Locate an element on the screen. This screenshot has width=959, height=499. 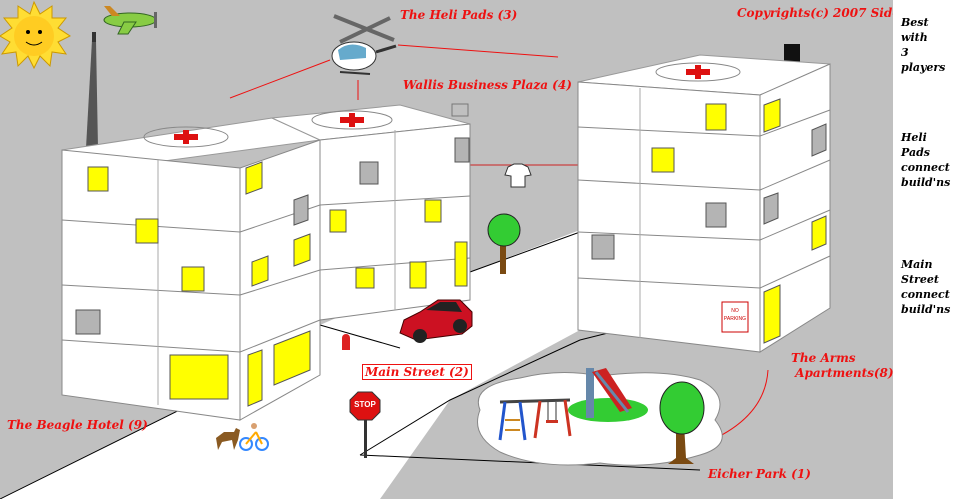
smiling-sun-icon is located at coordinates (35, 35).